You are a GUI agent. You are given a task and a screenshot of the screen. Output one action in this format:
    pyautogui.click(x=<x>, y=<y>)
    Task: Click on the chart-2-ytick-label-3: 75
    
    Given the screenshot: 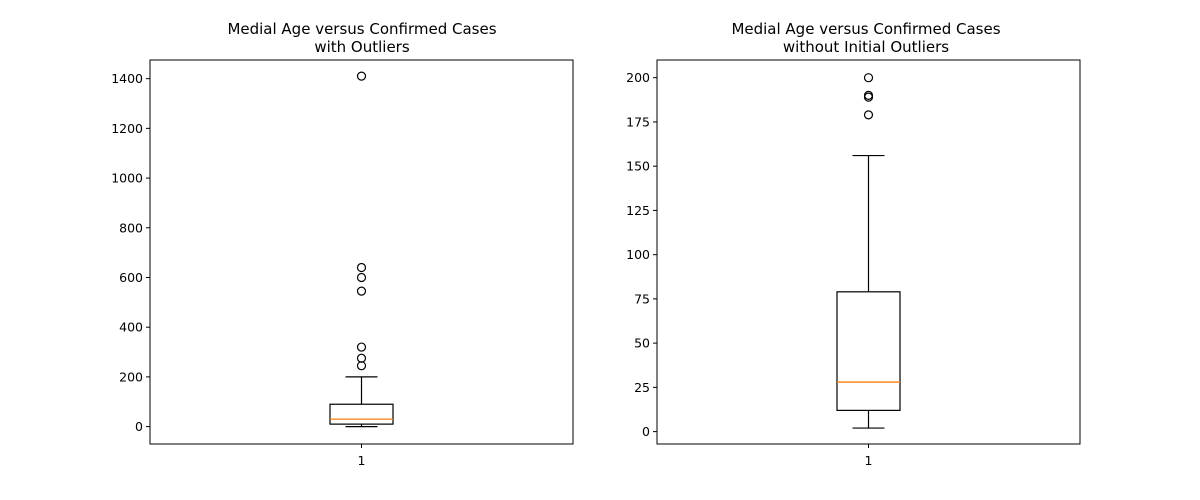 What is the action you would take?
    pyautogui.click(x=642, y=298)
    